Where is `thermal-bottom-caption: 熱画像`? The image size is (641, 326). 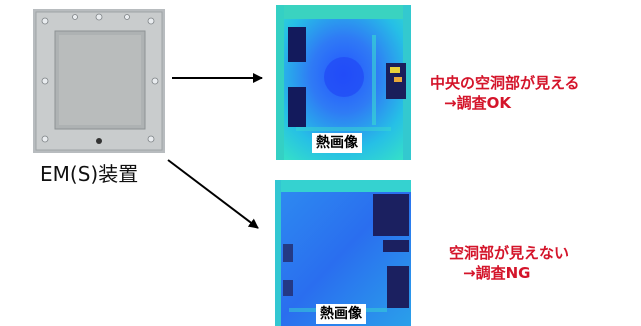 thermal-bottom-caption: 熱画像 is located at coordinates (341, 314).